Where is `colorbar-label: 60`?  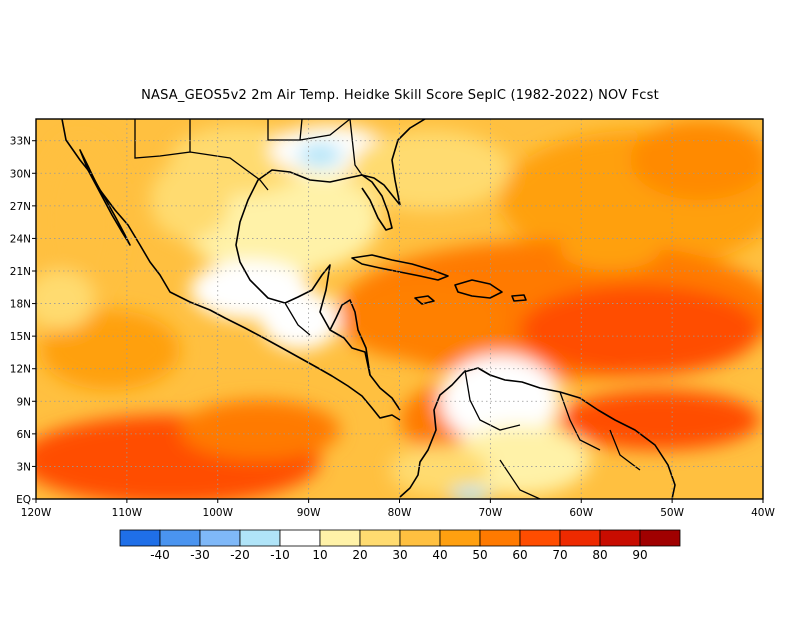 colorbar-label: 60 is located at coordinates (519, 555).